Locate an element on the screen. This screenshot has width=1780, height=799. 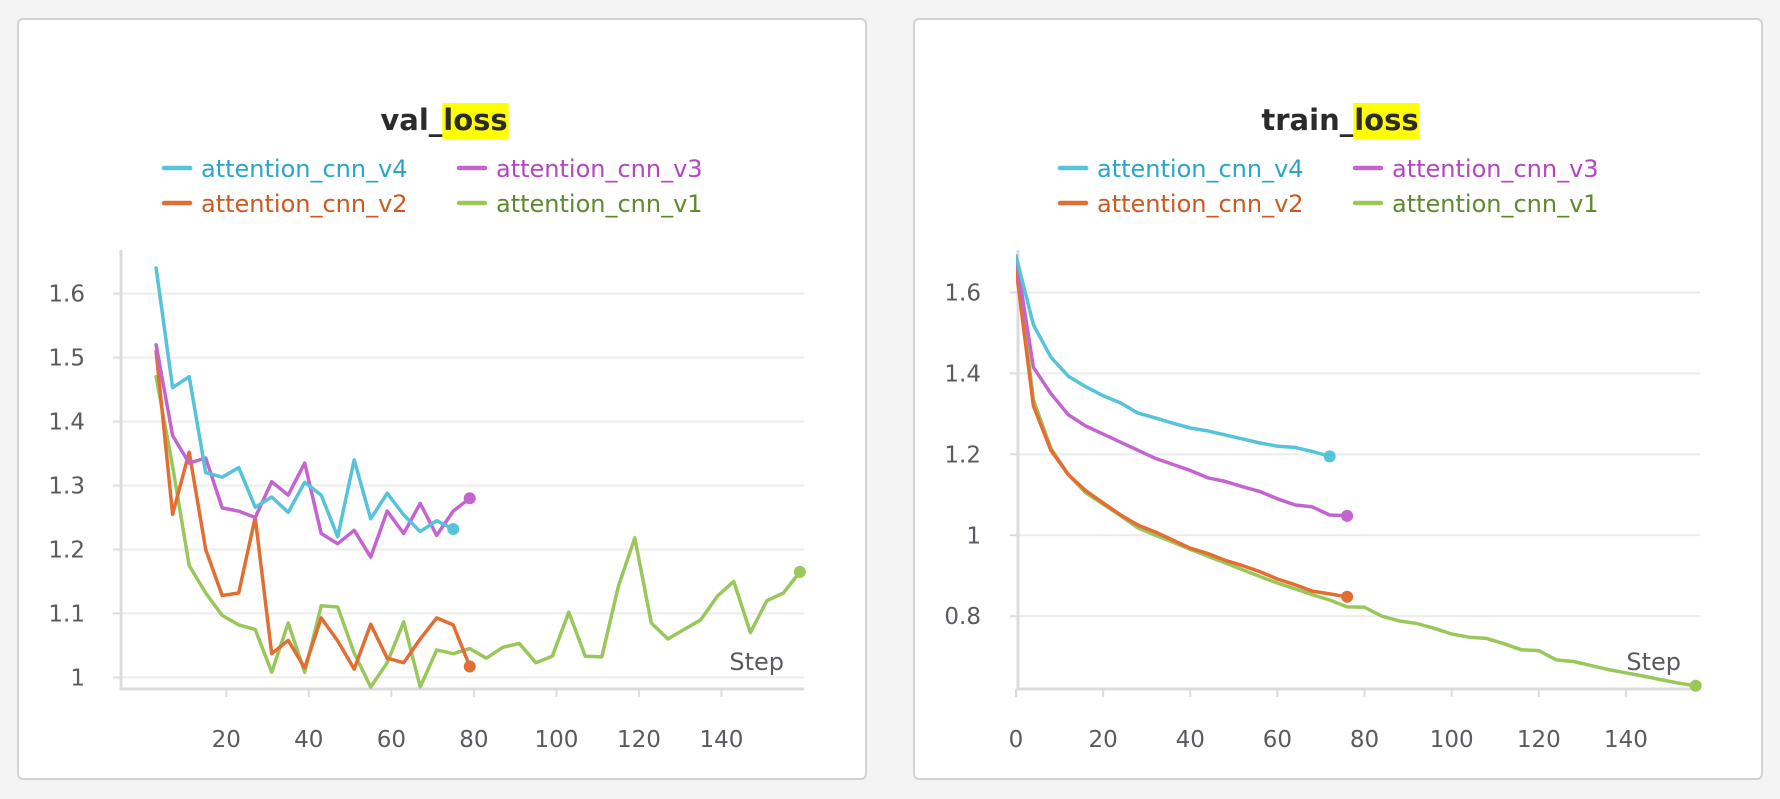
chart-title-prefix: train_ is located at coordinates (1307, 120).